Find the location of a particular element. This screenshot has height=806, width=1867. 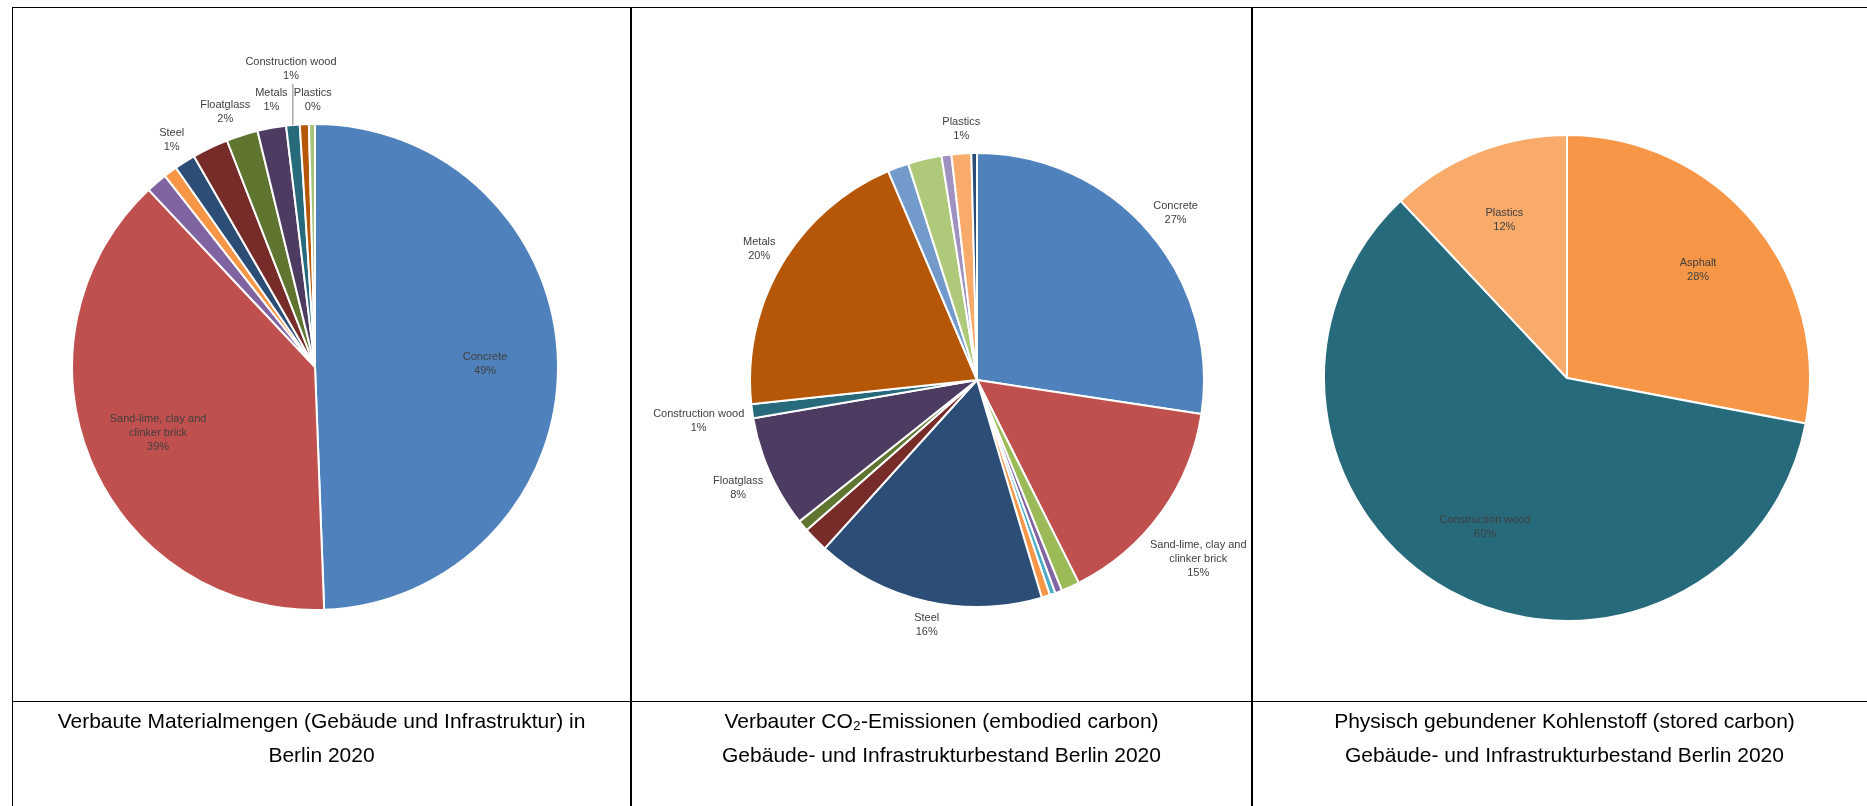

data-label: 28% is located at coordinates (1698, 275).